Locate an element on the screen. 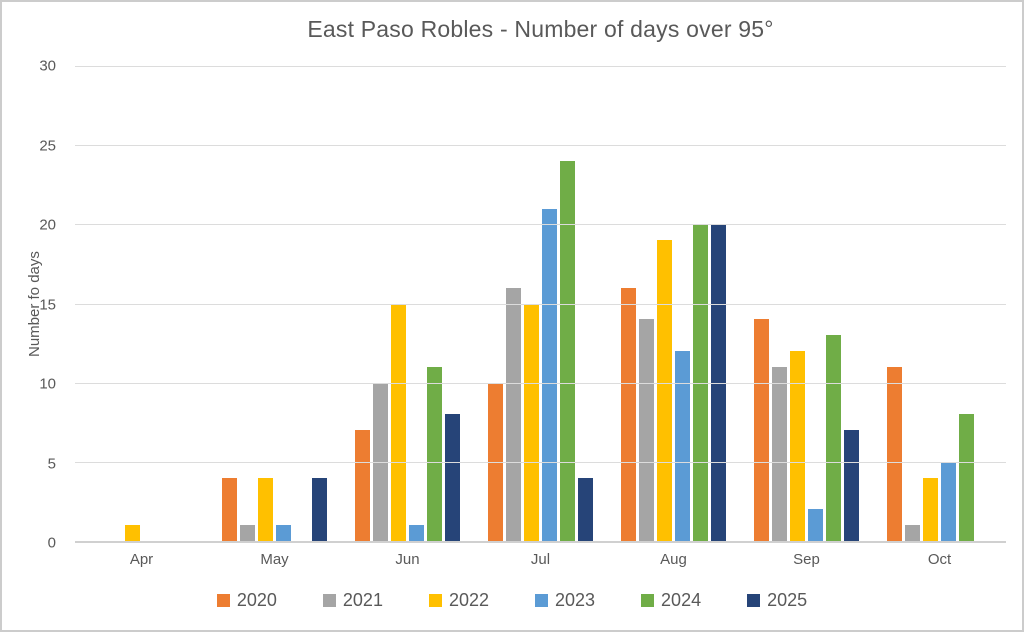  bar-2023-oct is located at coordinates (948, 501).